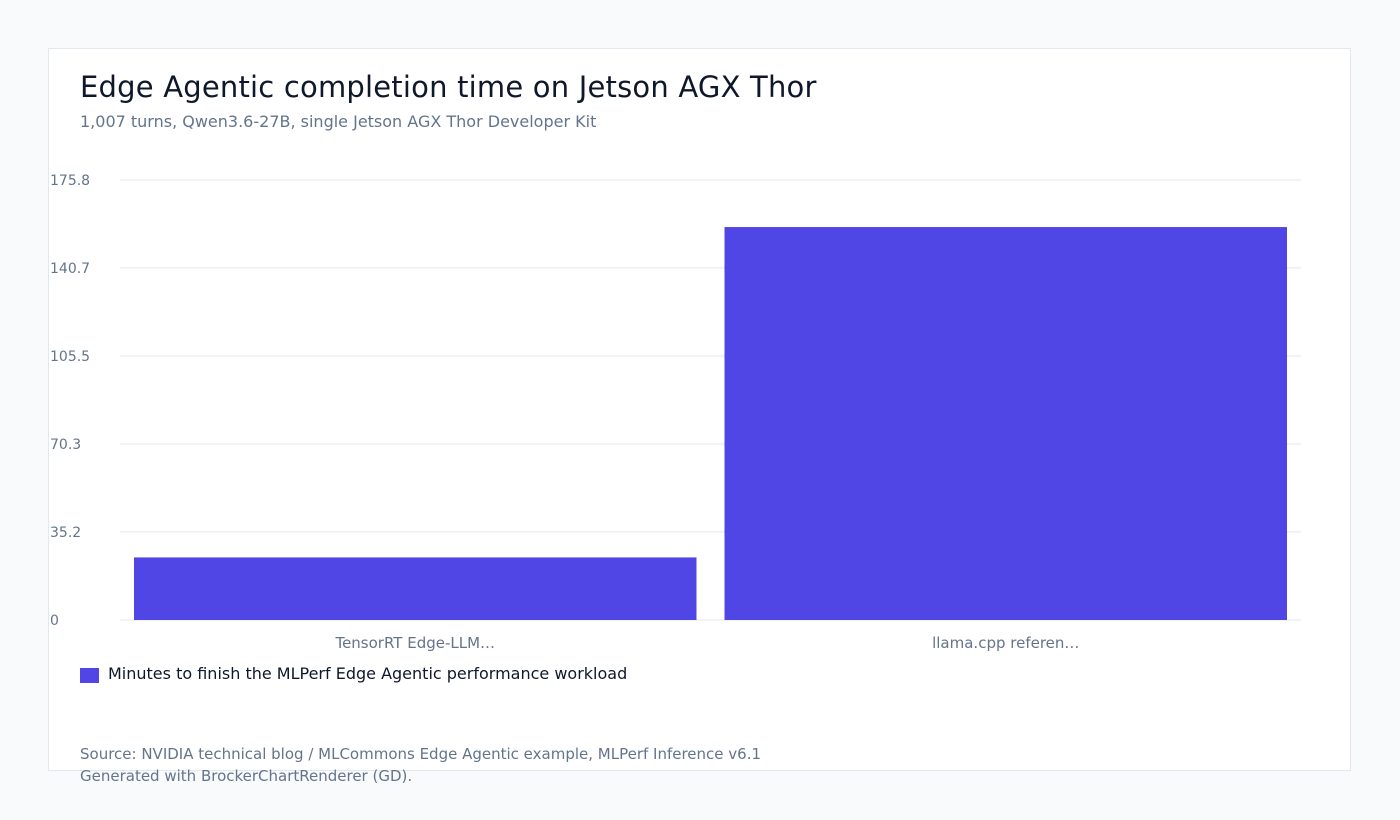 The height and width of the screenshot is (820, 1400). Describe the element at coordinates (415, 588) in the screenshot. I see `bar` at that location.